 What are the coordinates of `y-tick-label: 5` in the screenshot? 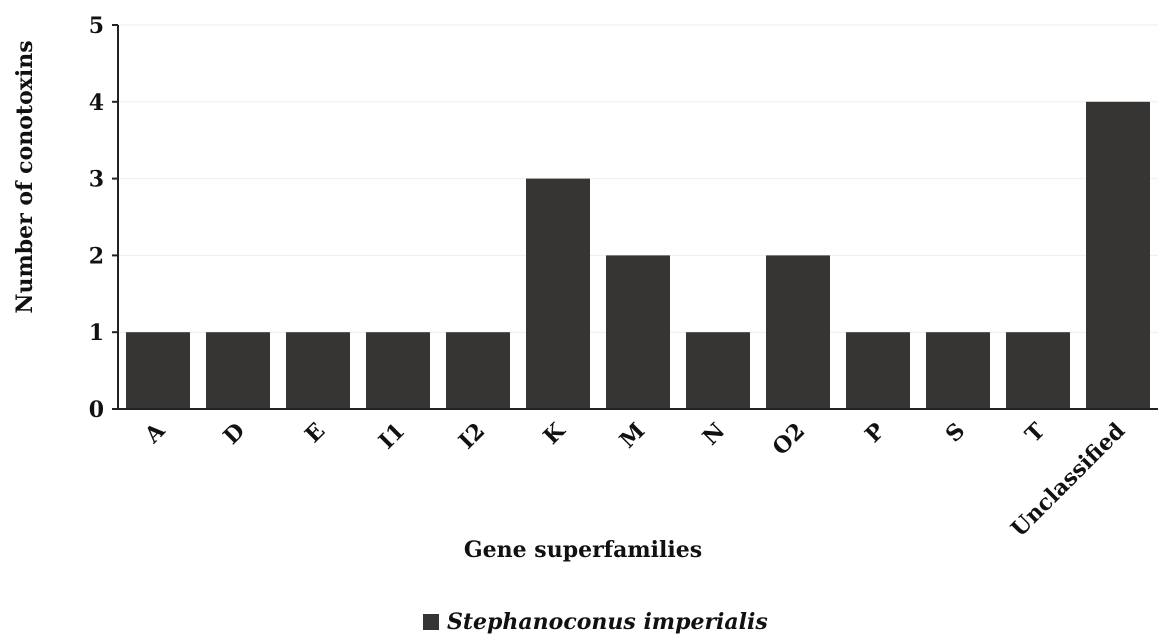 It's located at (96, 26).